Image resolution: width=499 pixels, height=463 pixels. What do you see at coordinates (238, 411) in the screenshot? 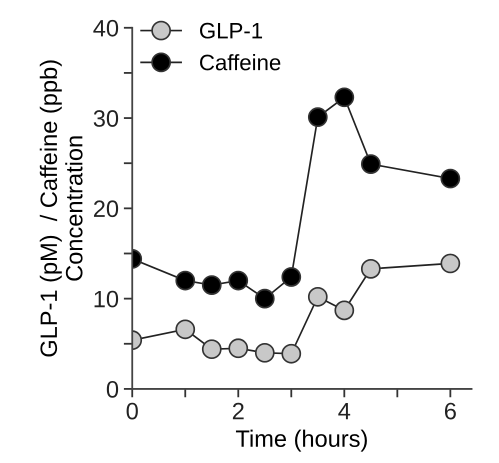
I see `x-tick-label: 2` at bounding box center [238, 411].